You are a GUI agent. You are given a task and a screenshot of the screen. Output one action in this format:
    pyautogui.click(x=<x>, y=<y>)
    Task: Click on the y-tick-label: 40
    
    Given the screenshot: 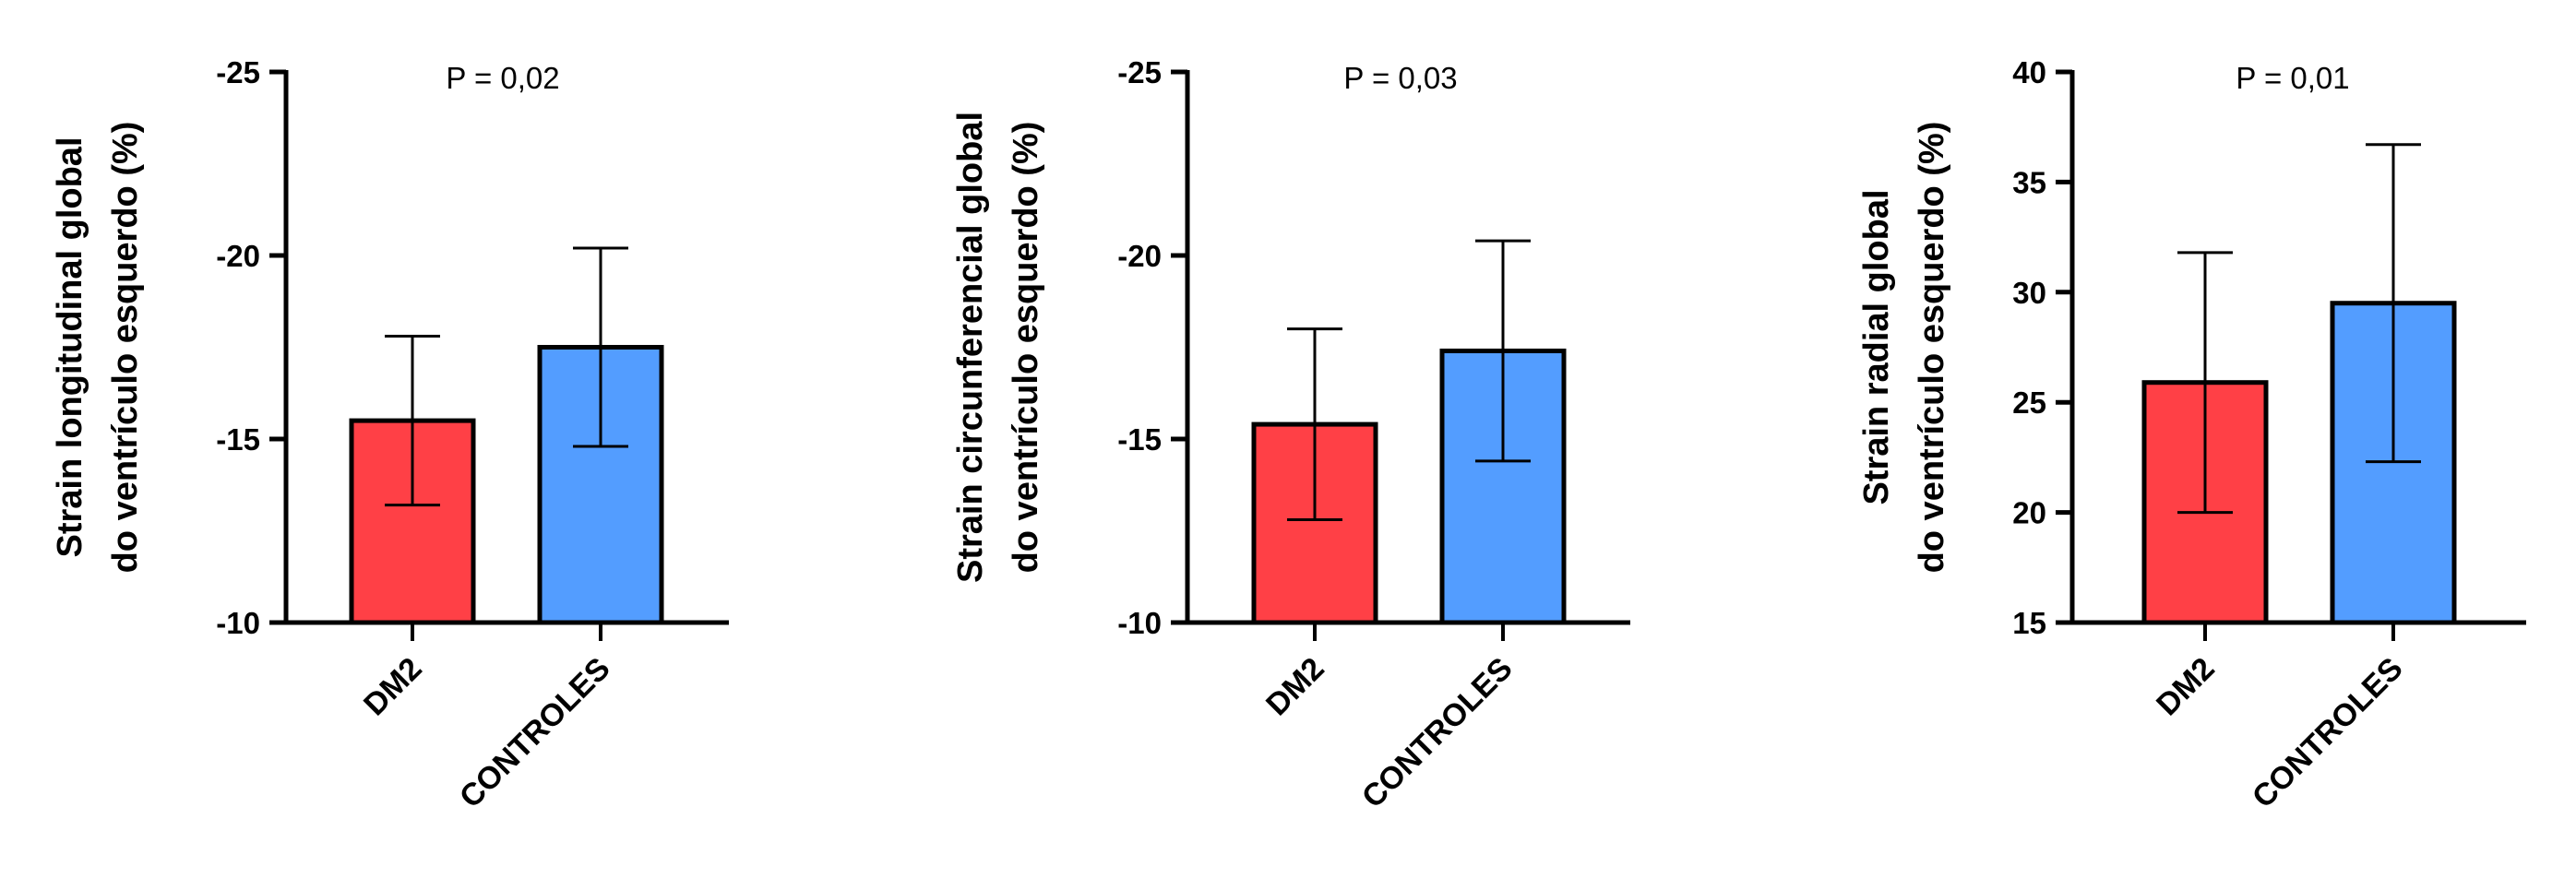 What is the action you would take?
    pyautogui.click(x=2029, y=72)
    